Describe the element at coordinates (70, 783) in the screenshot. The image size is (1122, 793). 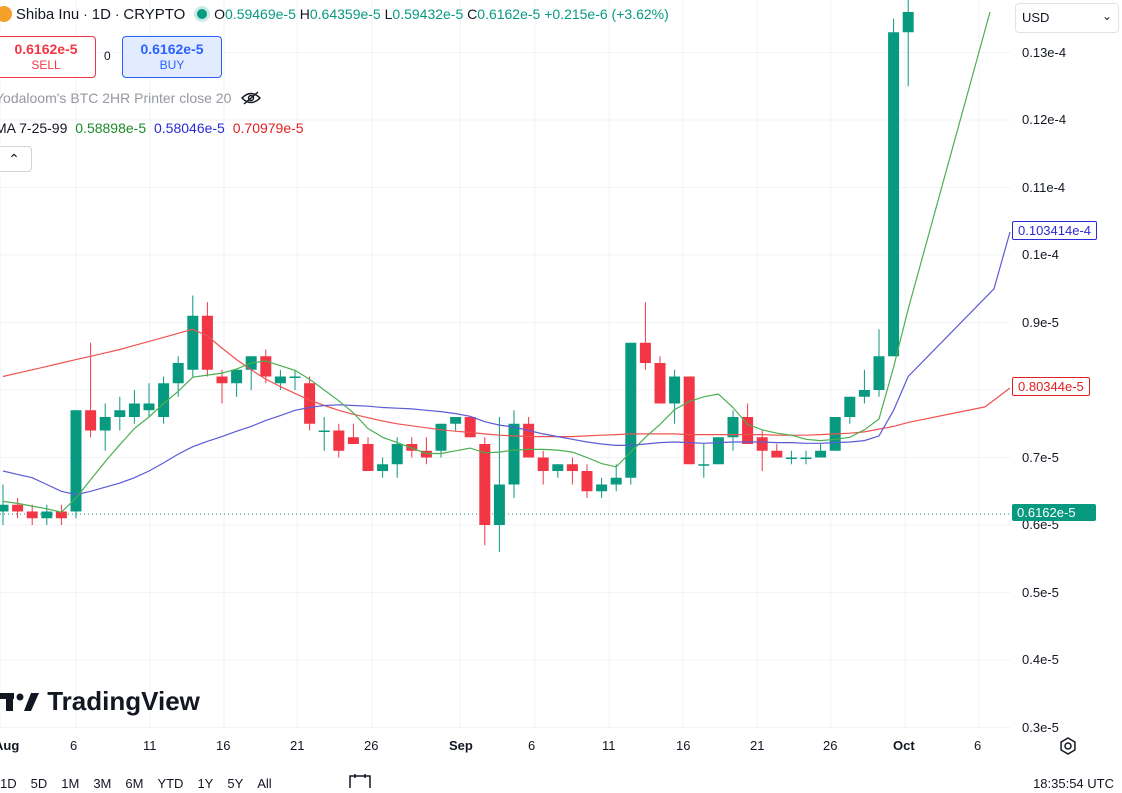
I see `range-button: 1M` at that location.